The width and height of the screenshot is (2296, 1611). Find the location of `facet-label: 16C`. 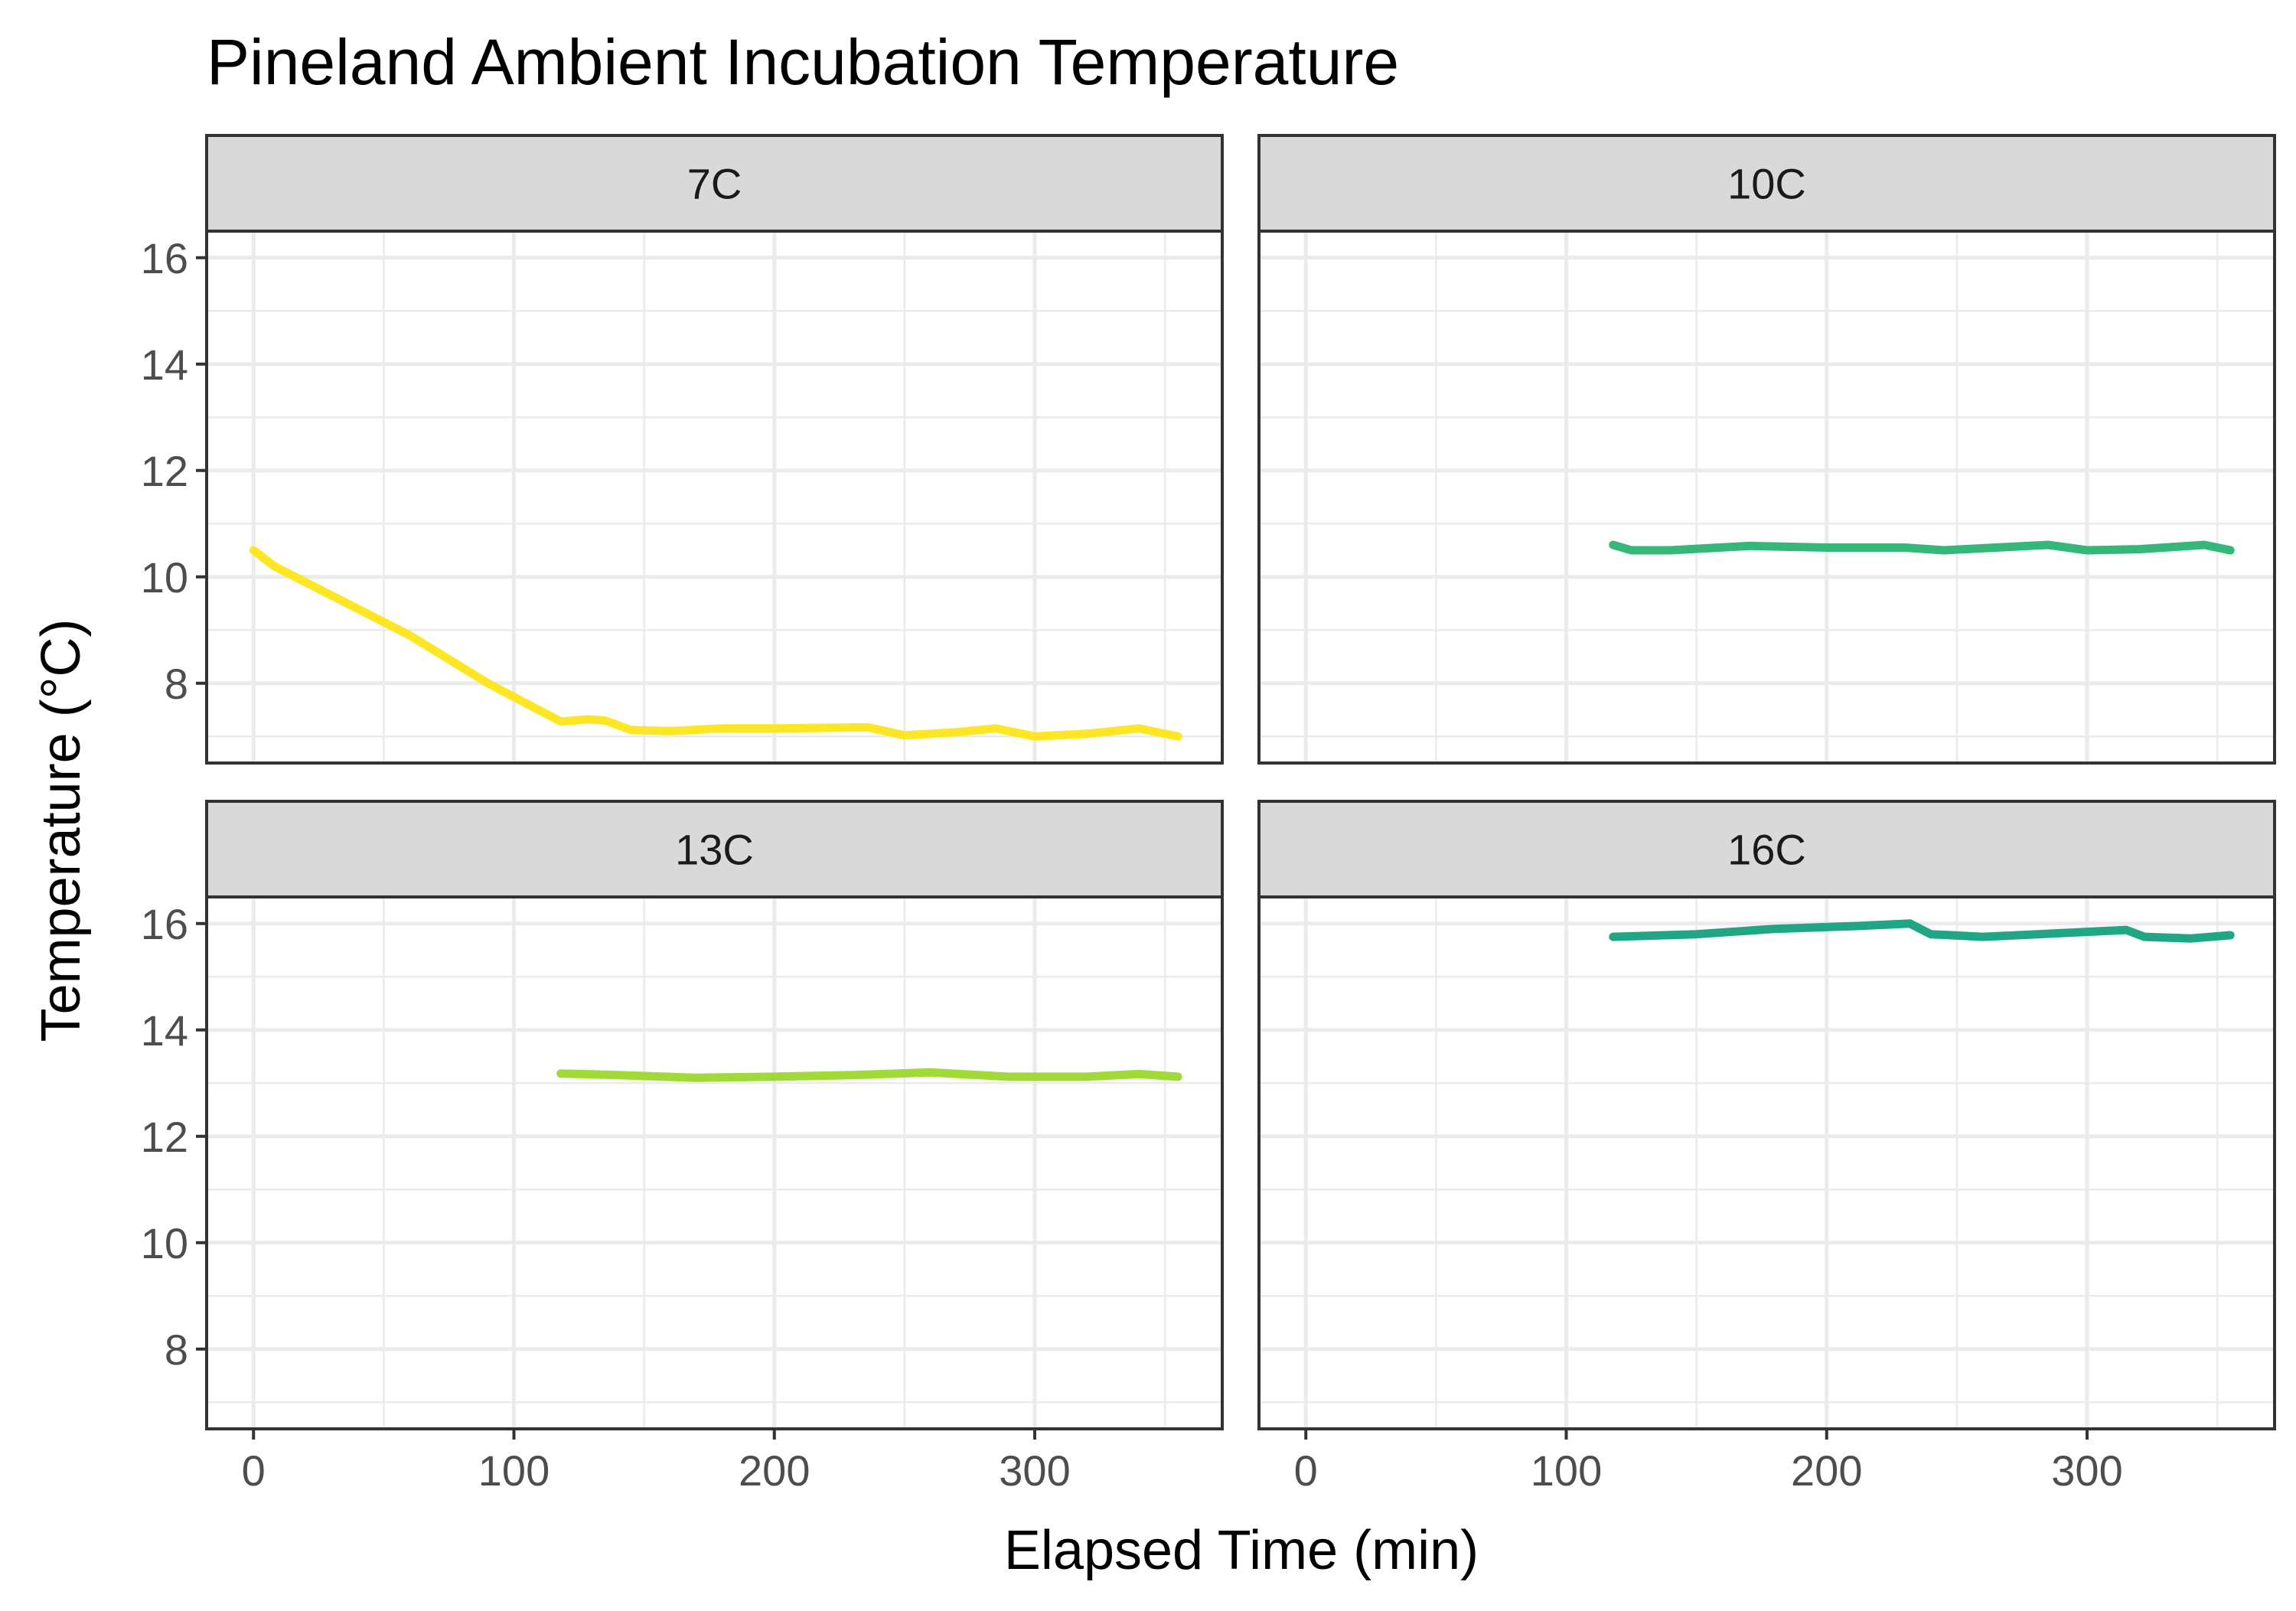

facet-label: 16C is located at coordinates (1766, 850).